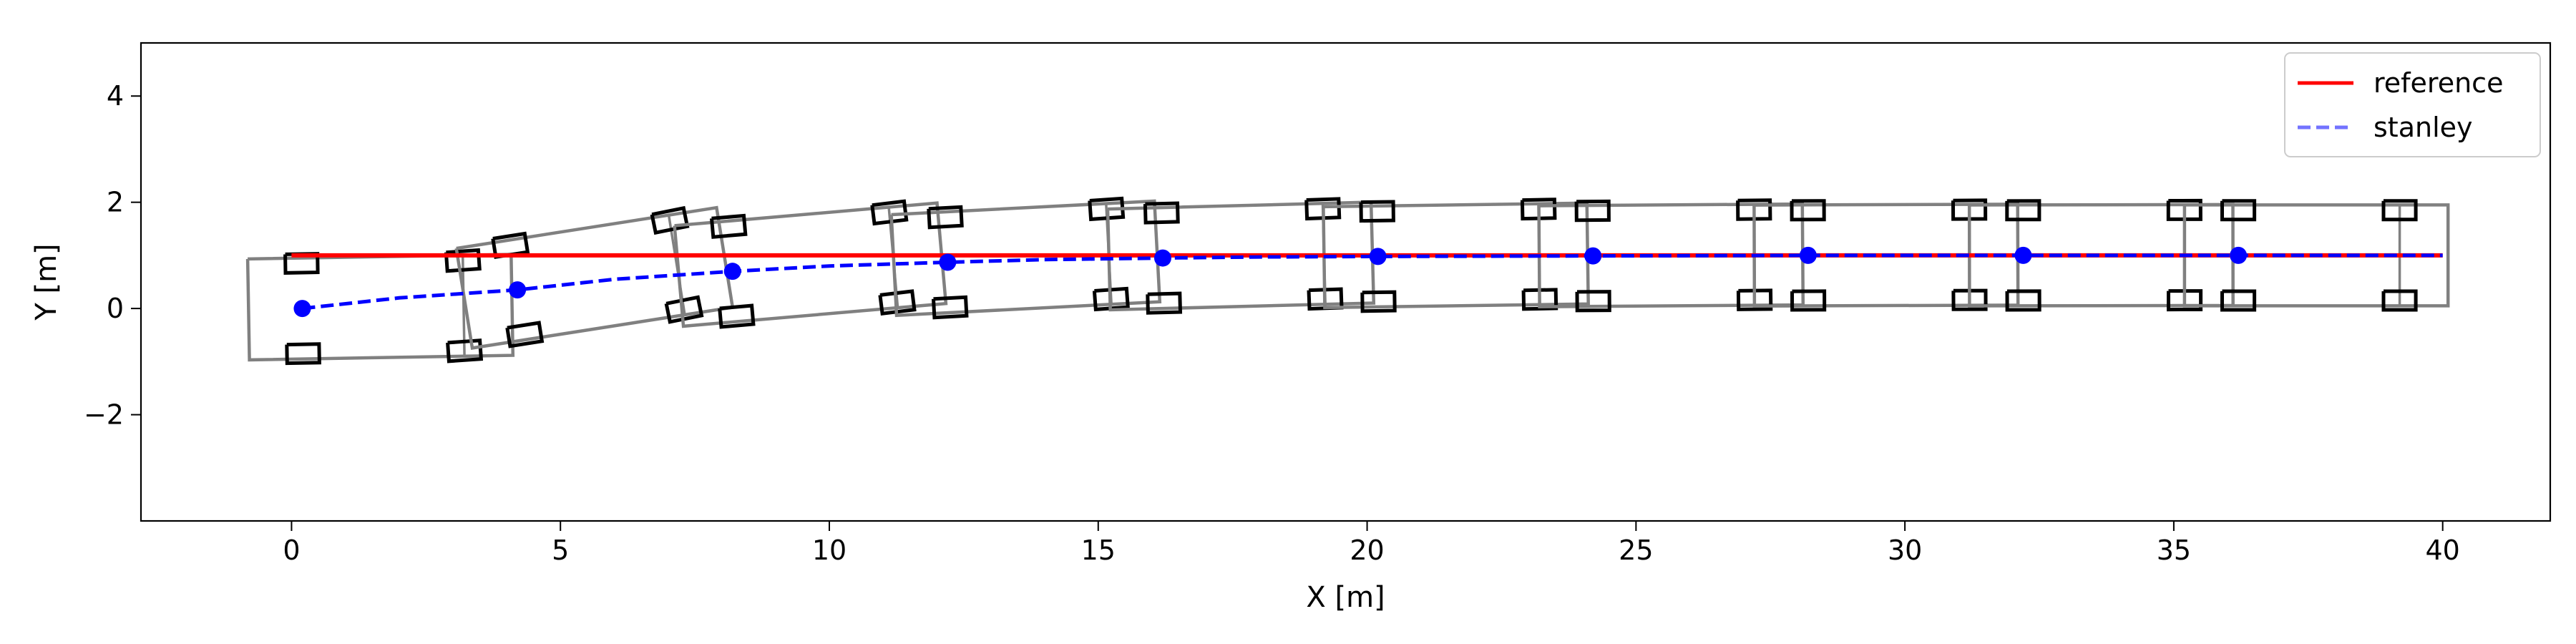 Image resolution: width=2576 pixels, height=644 pixels. Describe the element at coordinates (291, 550) in the screenshot. I see `x-tick-label: 0` at that location.